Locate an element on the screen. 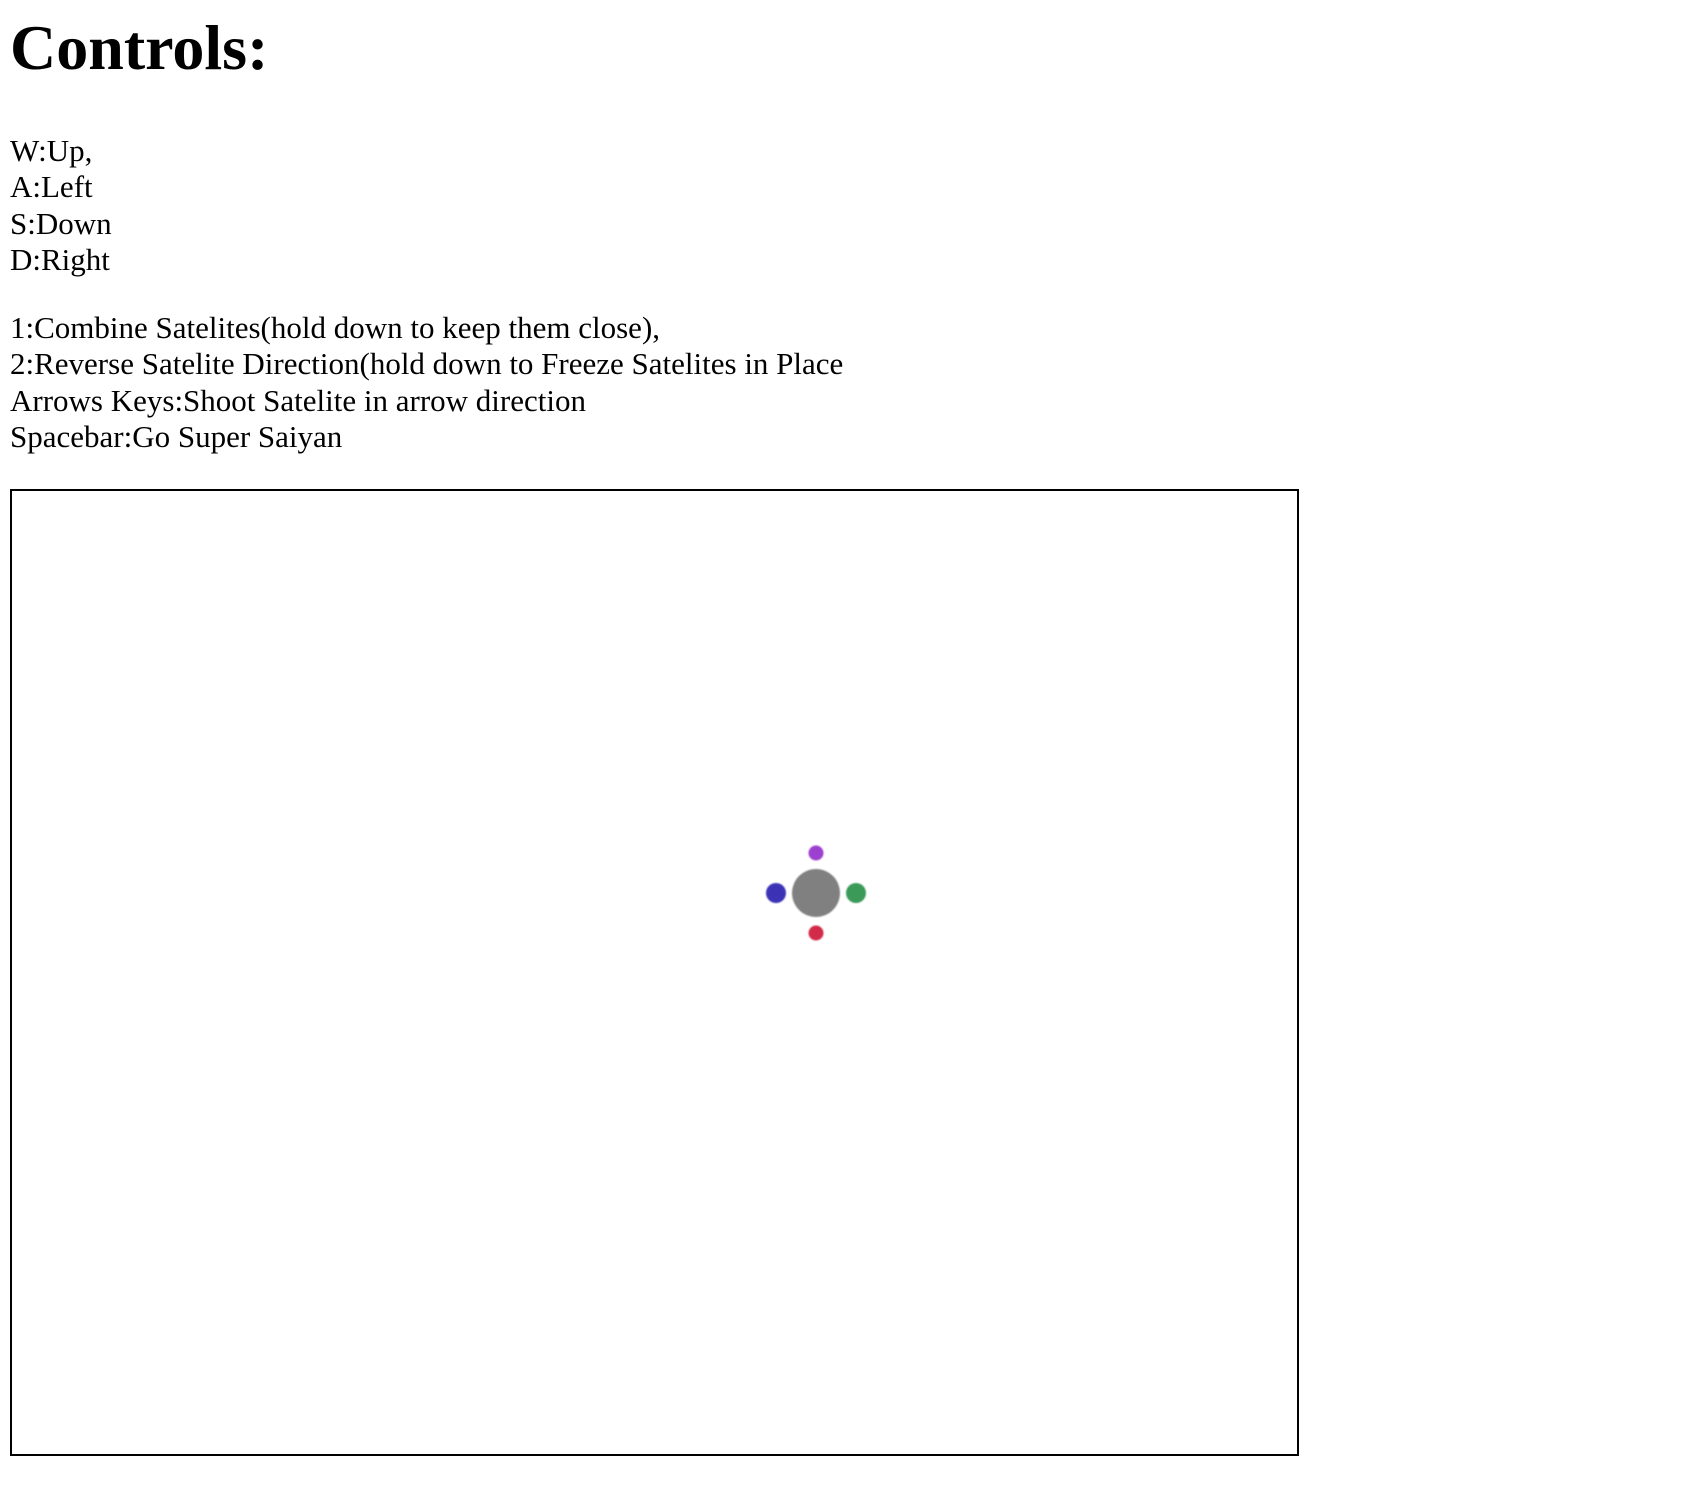 This screenshot has width=1696, height=1492. control-a-left: A:Left is located at coordinates (51, 187).